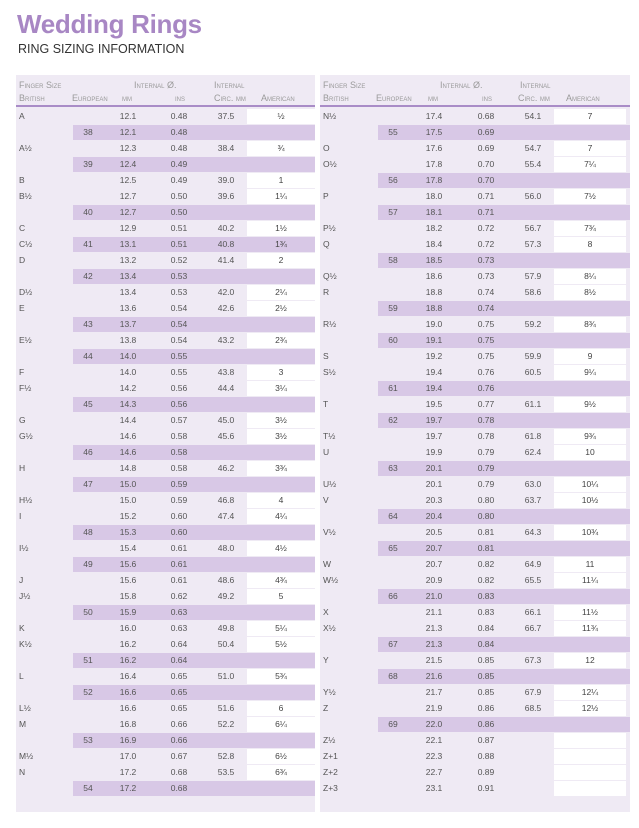 The image size is (639, 828). What do you see at coordinates (486, 708) in the screenshot?
I see `internal-ins-cell: 0.86` at bounding box center [486, 708].